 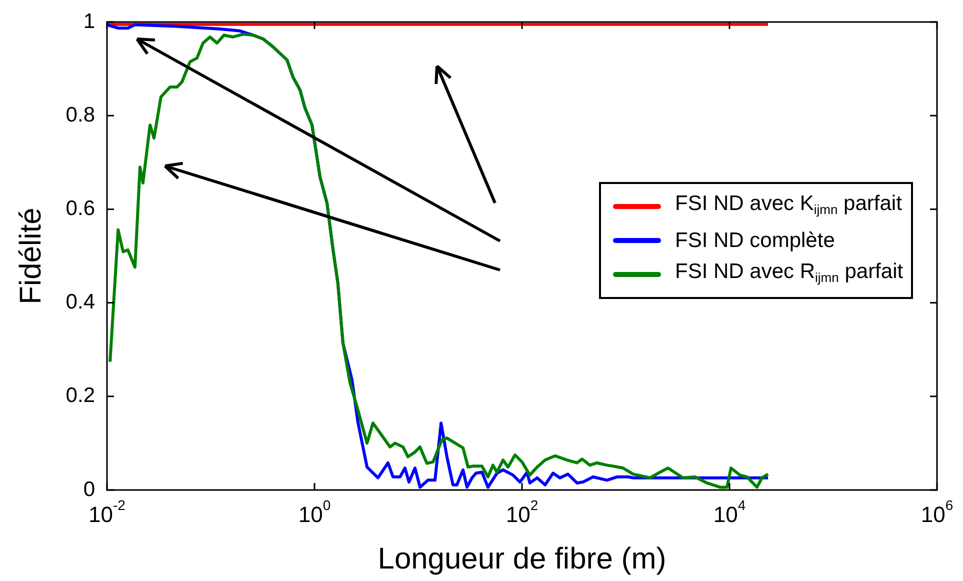 What do you see at coordinates (81, 302) in the screenshot?
I see `y-tick-label: 0.4` at bounding box center [81, 302].